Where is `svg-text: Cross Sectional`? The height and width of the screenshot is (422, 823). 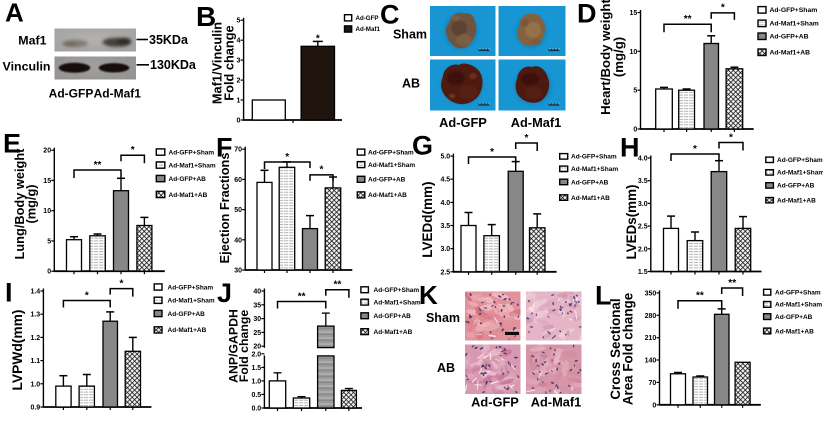 svg-text: Cross Sectional is located at coordinates (615, 348).